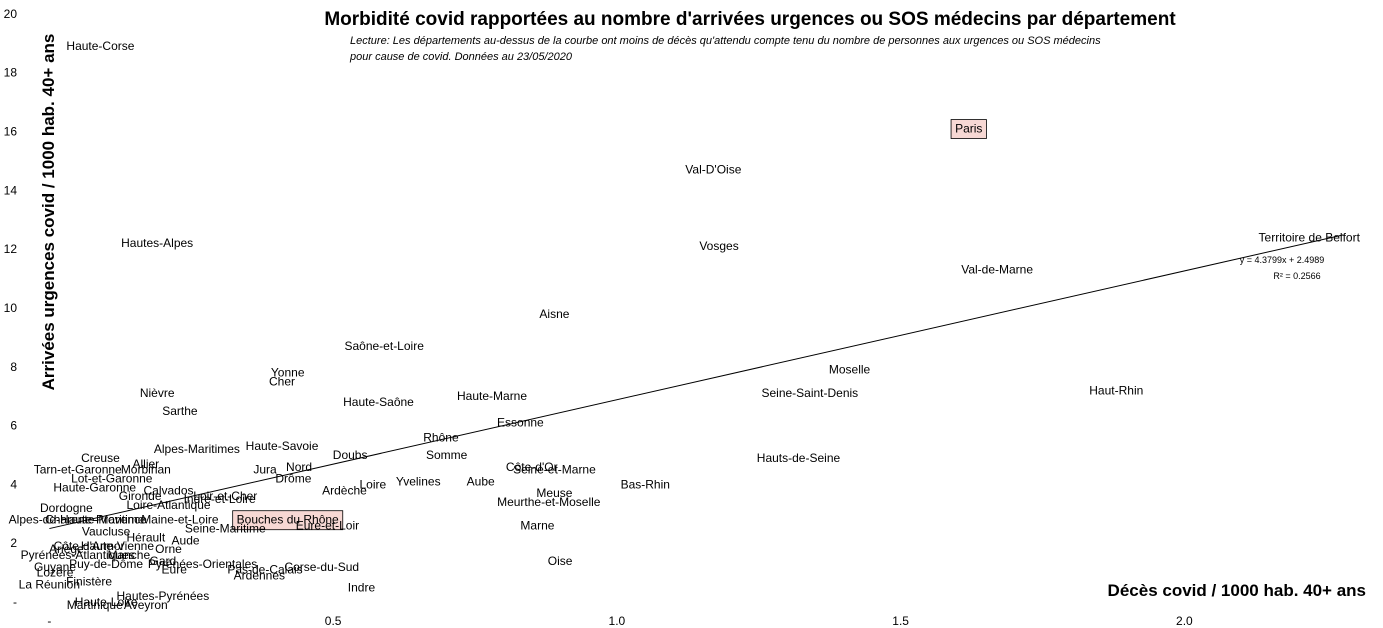 The image size is (1383, 628). What do you see at coordinates (1184, 621) in the screenshot?
I see `x-tick-label: 2.0` at bounding box center [1184, 621].